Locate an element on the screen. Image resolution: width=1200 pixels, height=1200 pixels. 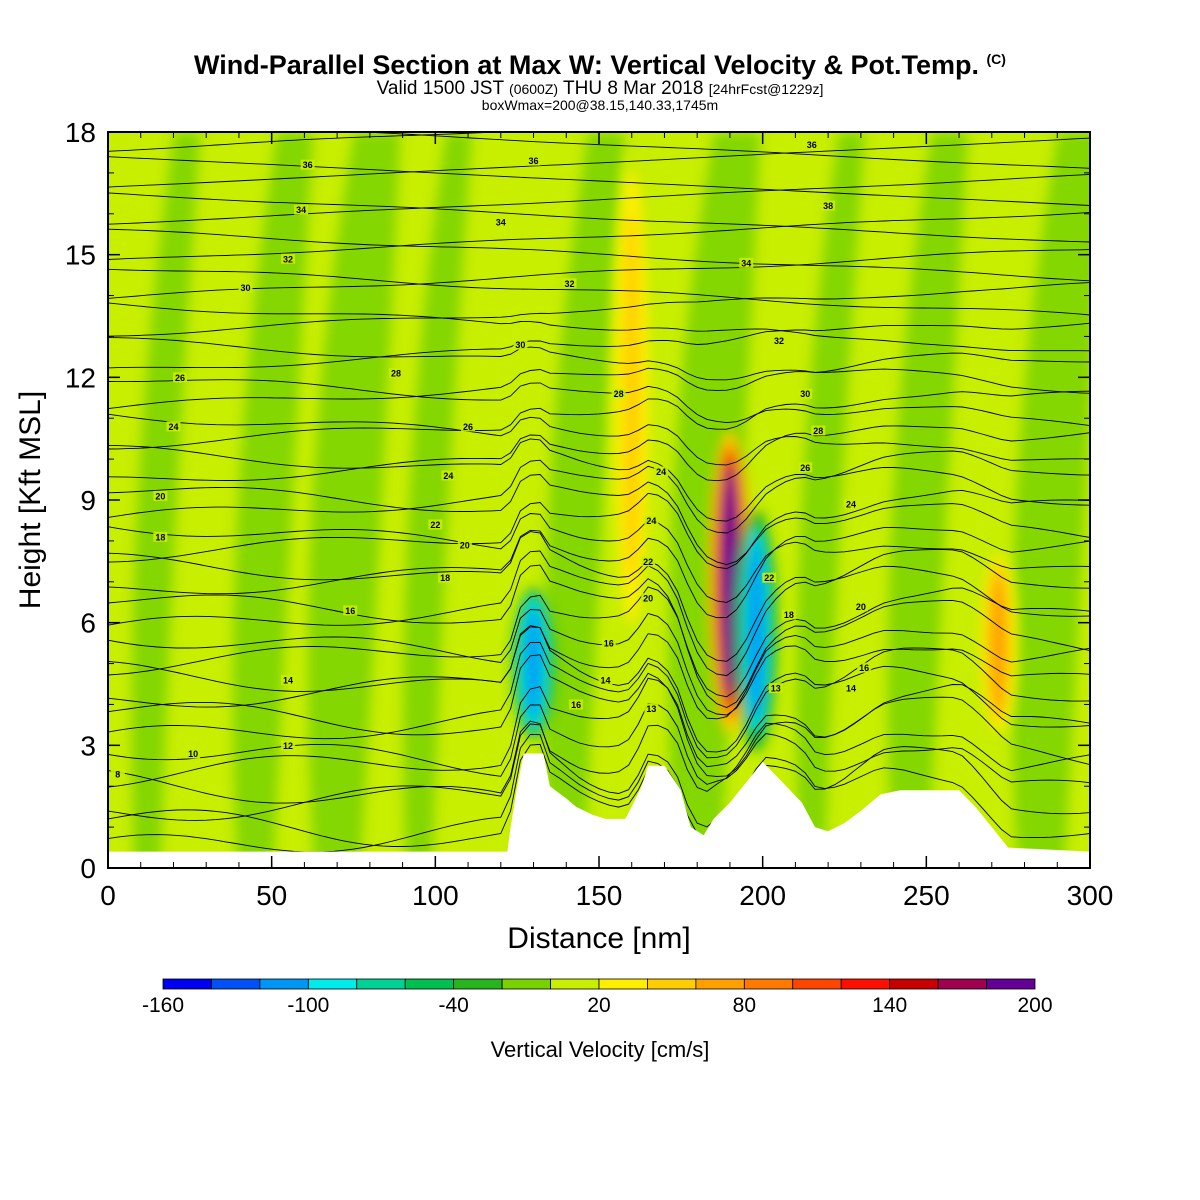
colorbar-label: Vertical Velocity [cm/s] is located at coordinates (600, 1049).